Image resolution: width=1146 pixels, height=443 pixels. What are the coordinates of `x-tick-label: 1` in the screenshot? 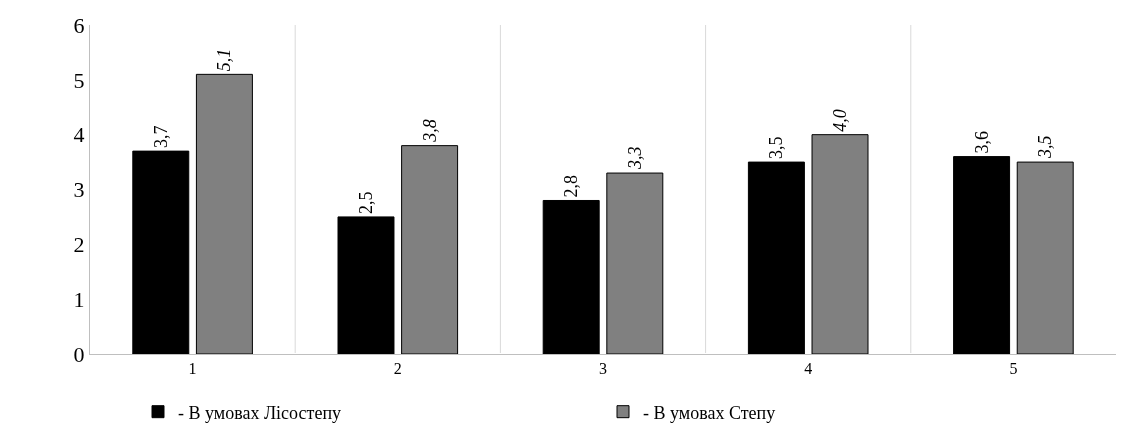 It's located at (192, 369).